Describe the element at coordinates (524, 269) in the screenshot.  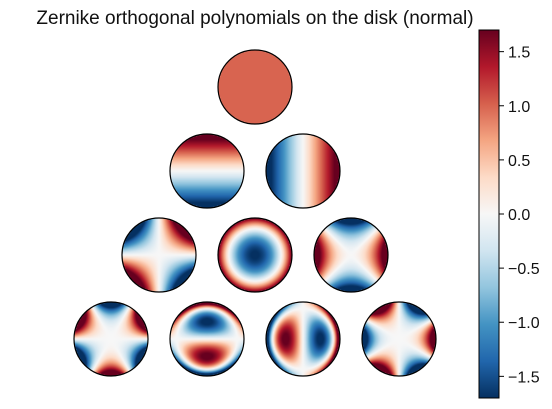
I see `colorbar-tick-label: −0.5` at that location.